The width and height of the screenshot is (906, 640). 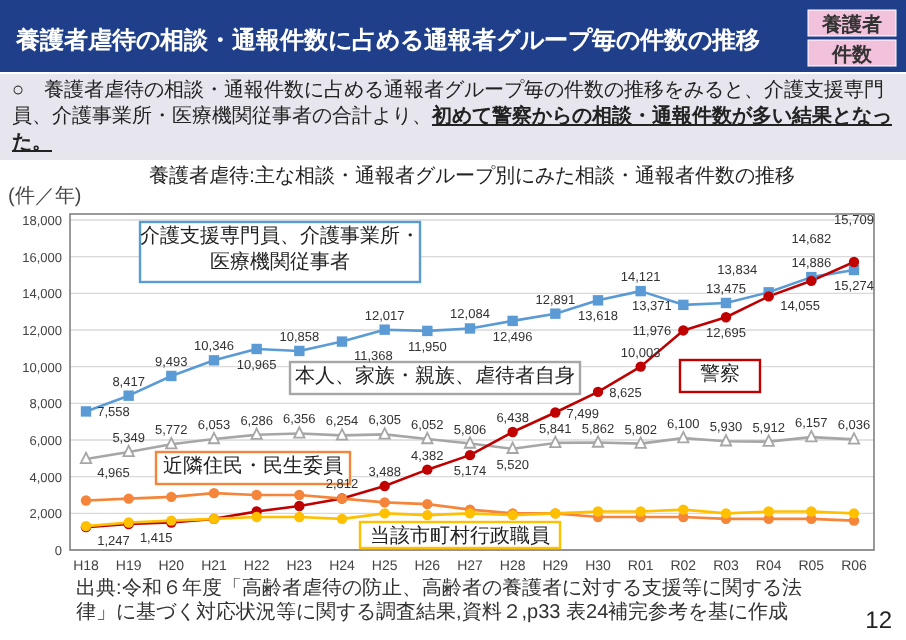 I want to click on chart-subtitle: 養護者虐待:主な相談・通報者グループ別にみた相談・通報者件数の推移, so click(x=472, y=176).